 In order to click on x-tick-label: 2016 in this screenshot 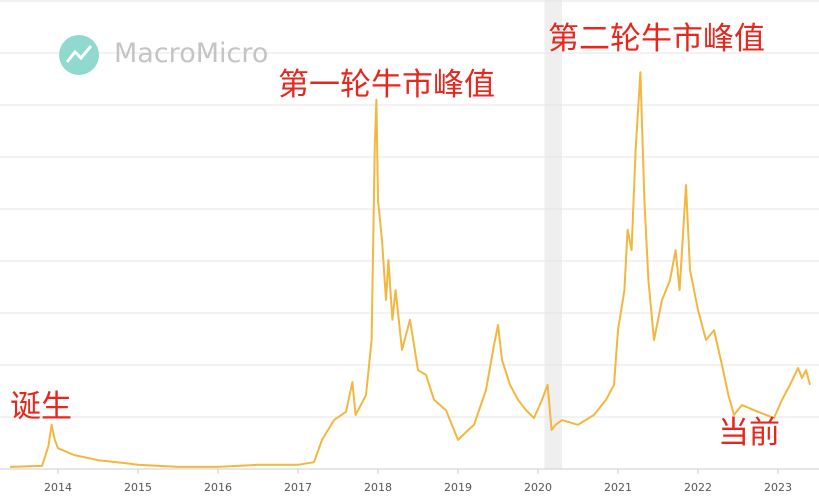, I will do `click(218, 487)`.